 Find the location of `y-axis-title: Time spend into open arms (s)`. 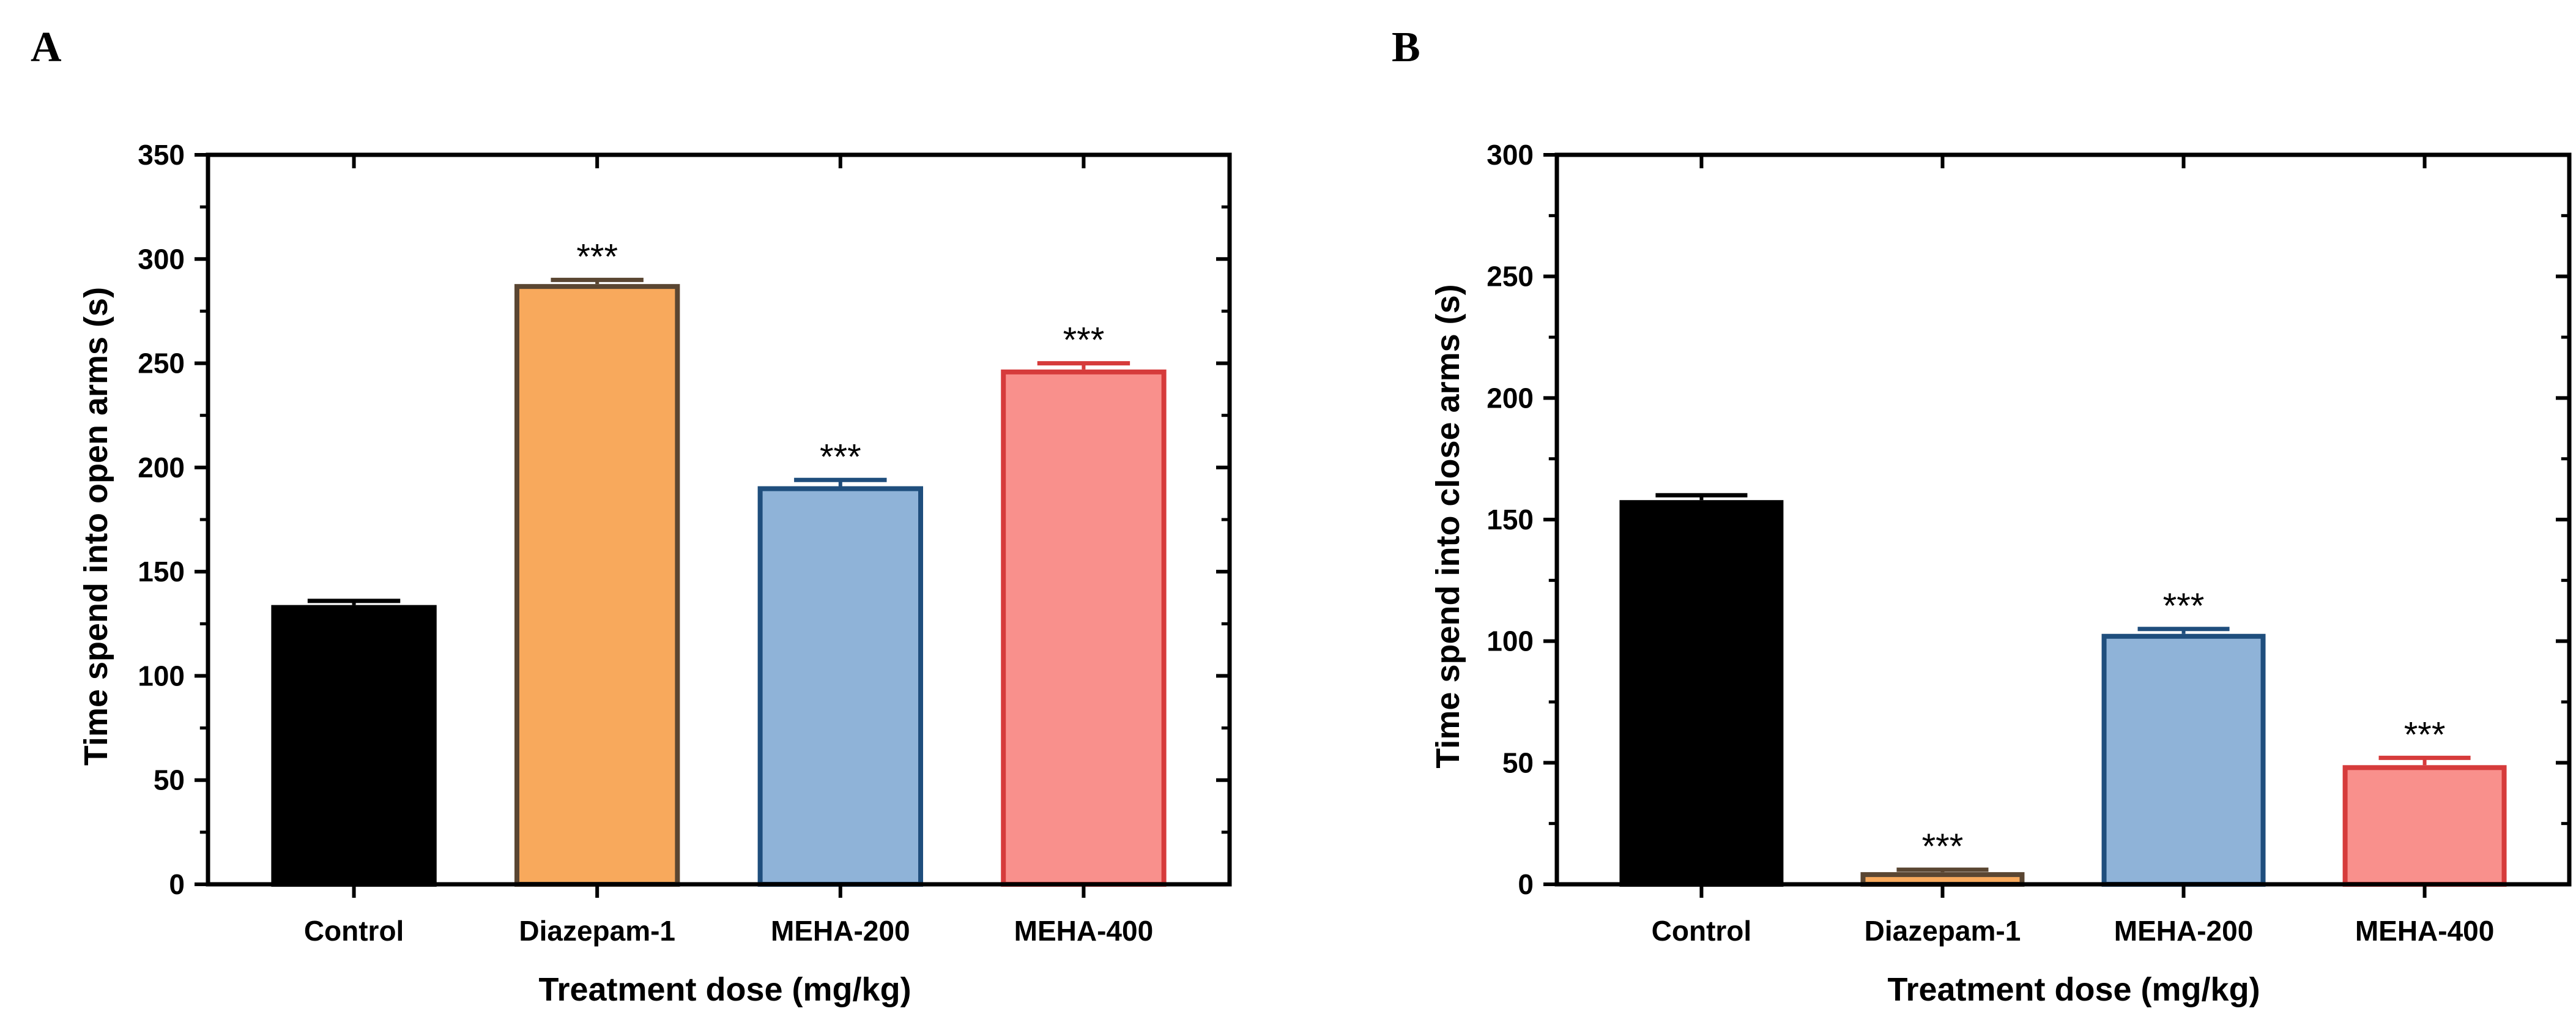

y-axis-title: Time spend into open arms (s) is located at coordinates (96, 526).